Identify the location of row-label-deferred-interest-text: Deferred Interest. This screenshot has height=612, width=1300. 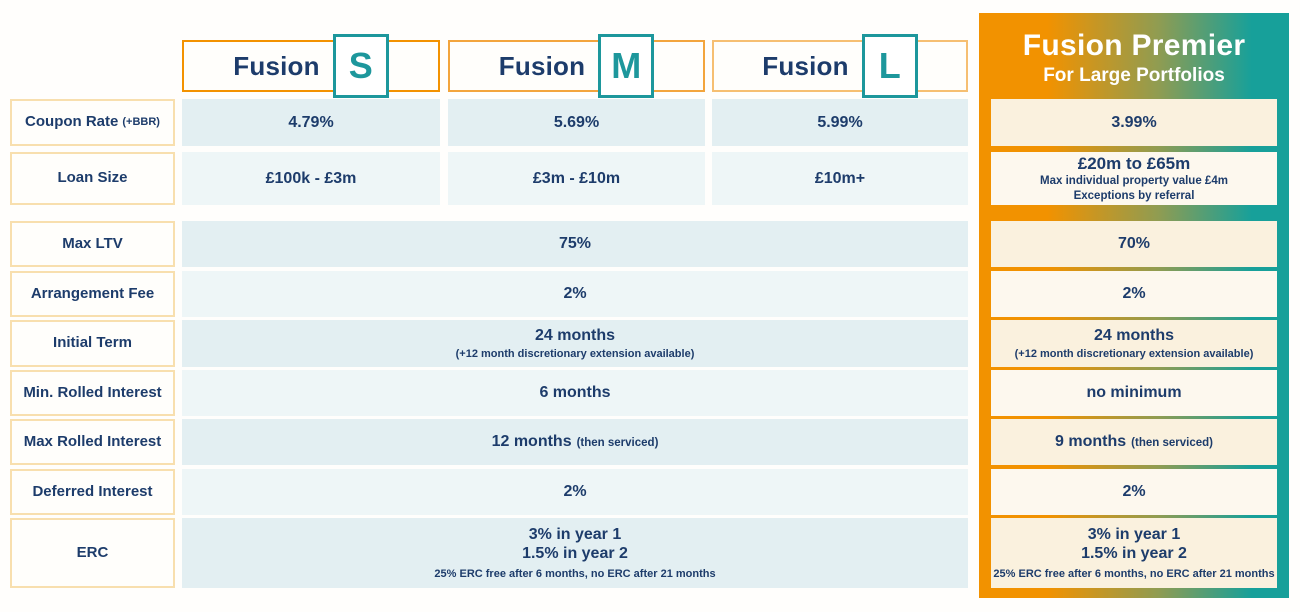
(92, 491).